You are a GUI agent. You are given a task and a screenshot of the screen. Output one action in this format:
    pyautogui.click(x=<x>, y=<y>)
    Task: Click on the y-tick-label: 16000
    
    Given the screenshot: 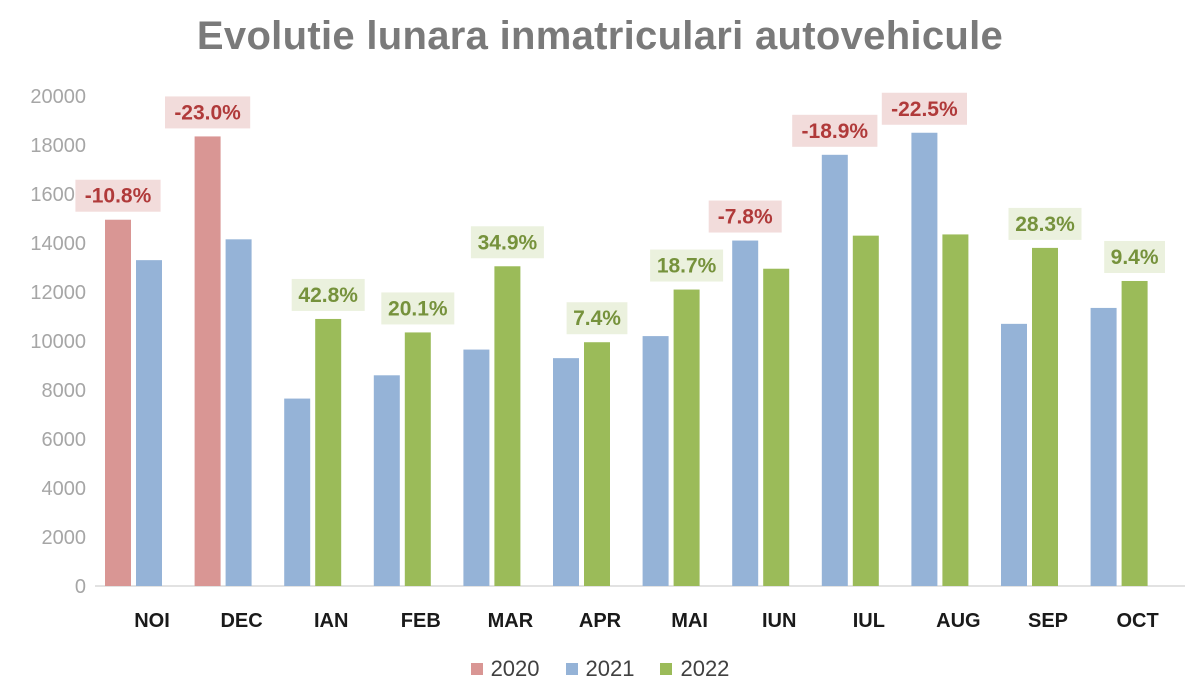 What is the action you would take?
    pyautogui.click(x=58, y=195)
    